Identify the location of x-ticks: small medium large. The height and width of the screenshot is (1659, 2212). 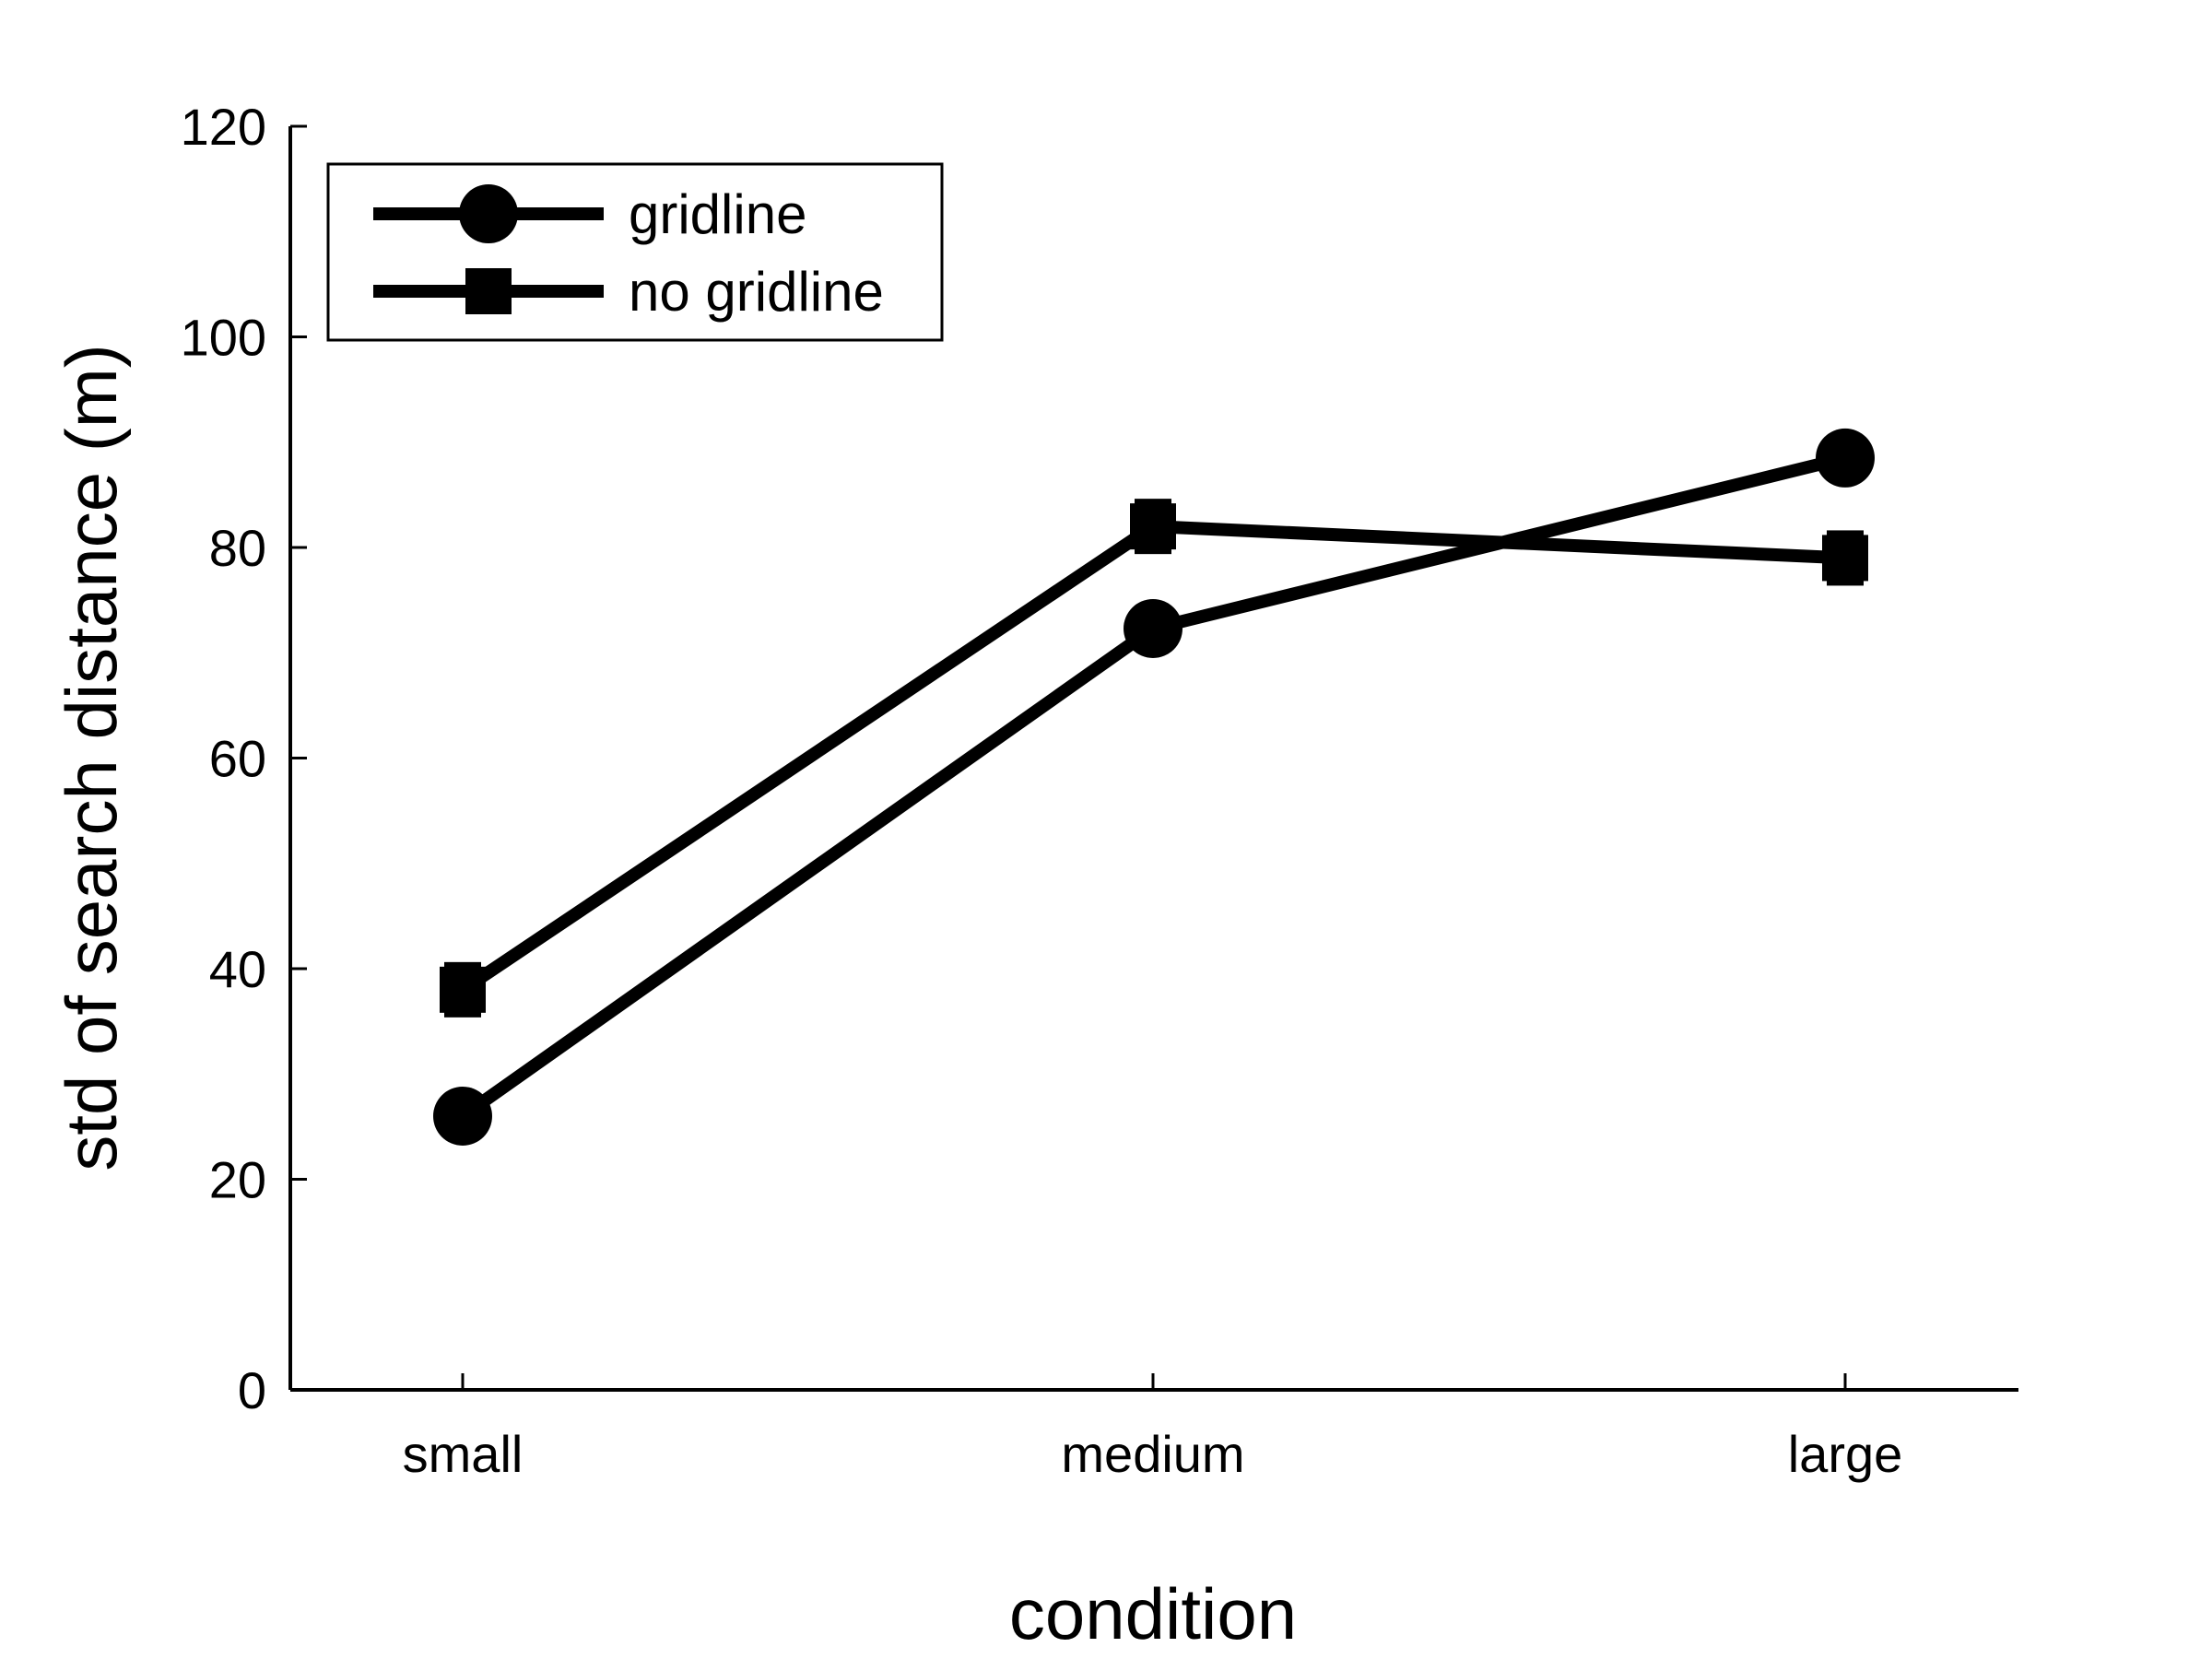
(1153, 1428).